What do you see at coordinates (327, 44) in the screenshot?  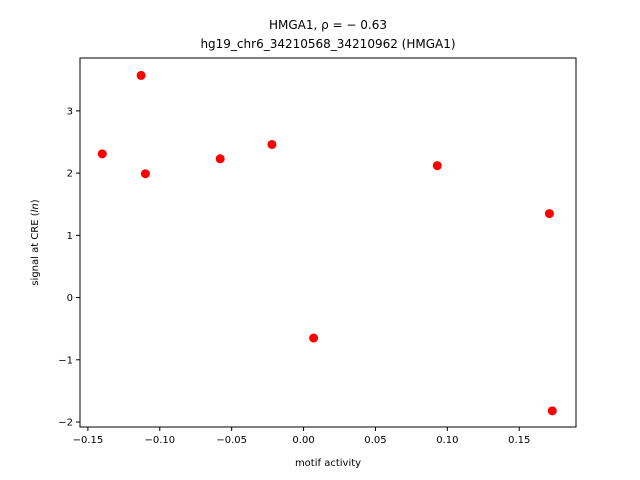 I see `chart-title-line-2: hg19_chr6_34210568_34210962 (HMGA1)` at bounding box center [327, 44].